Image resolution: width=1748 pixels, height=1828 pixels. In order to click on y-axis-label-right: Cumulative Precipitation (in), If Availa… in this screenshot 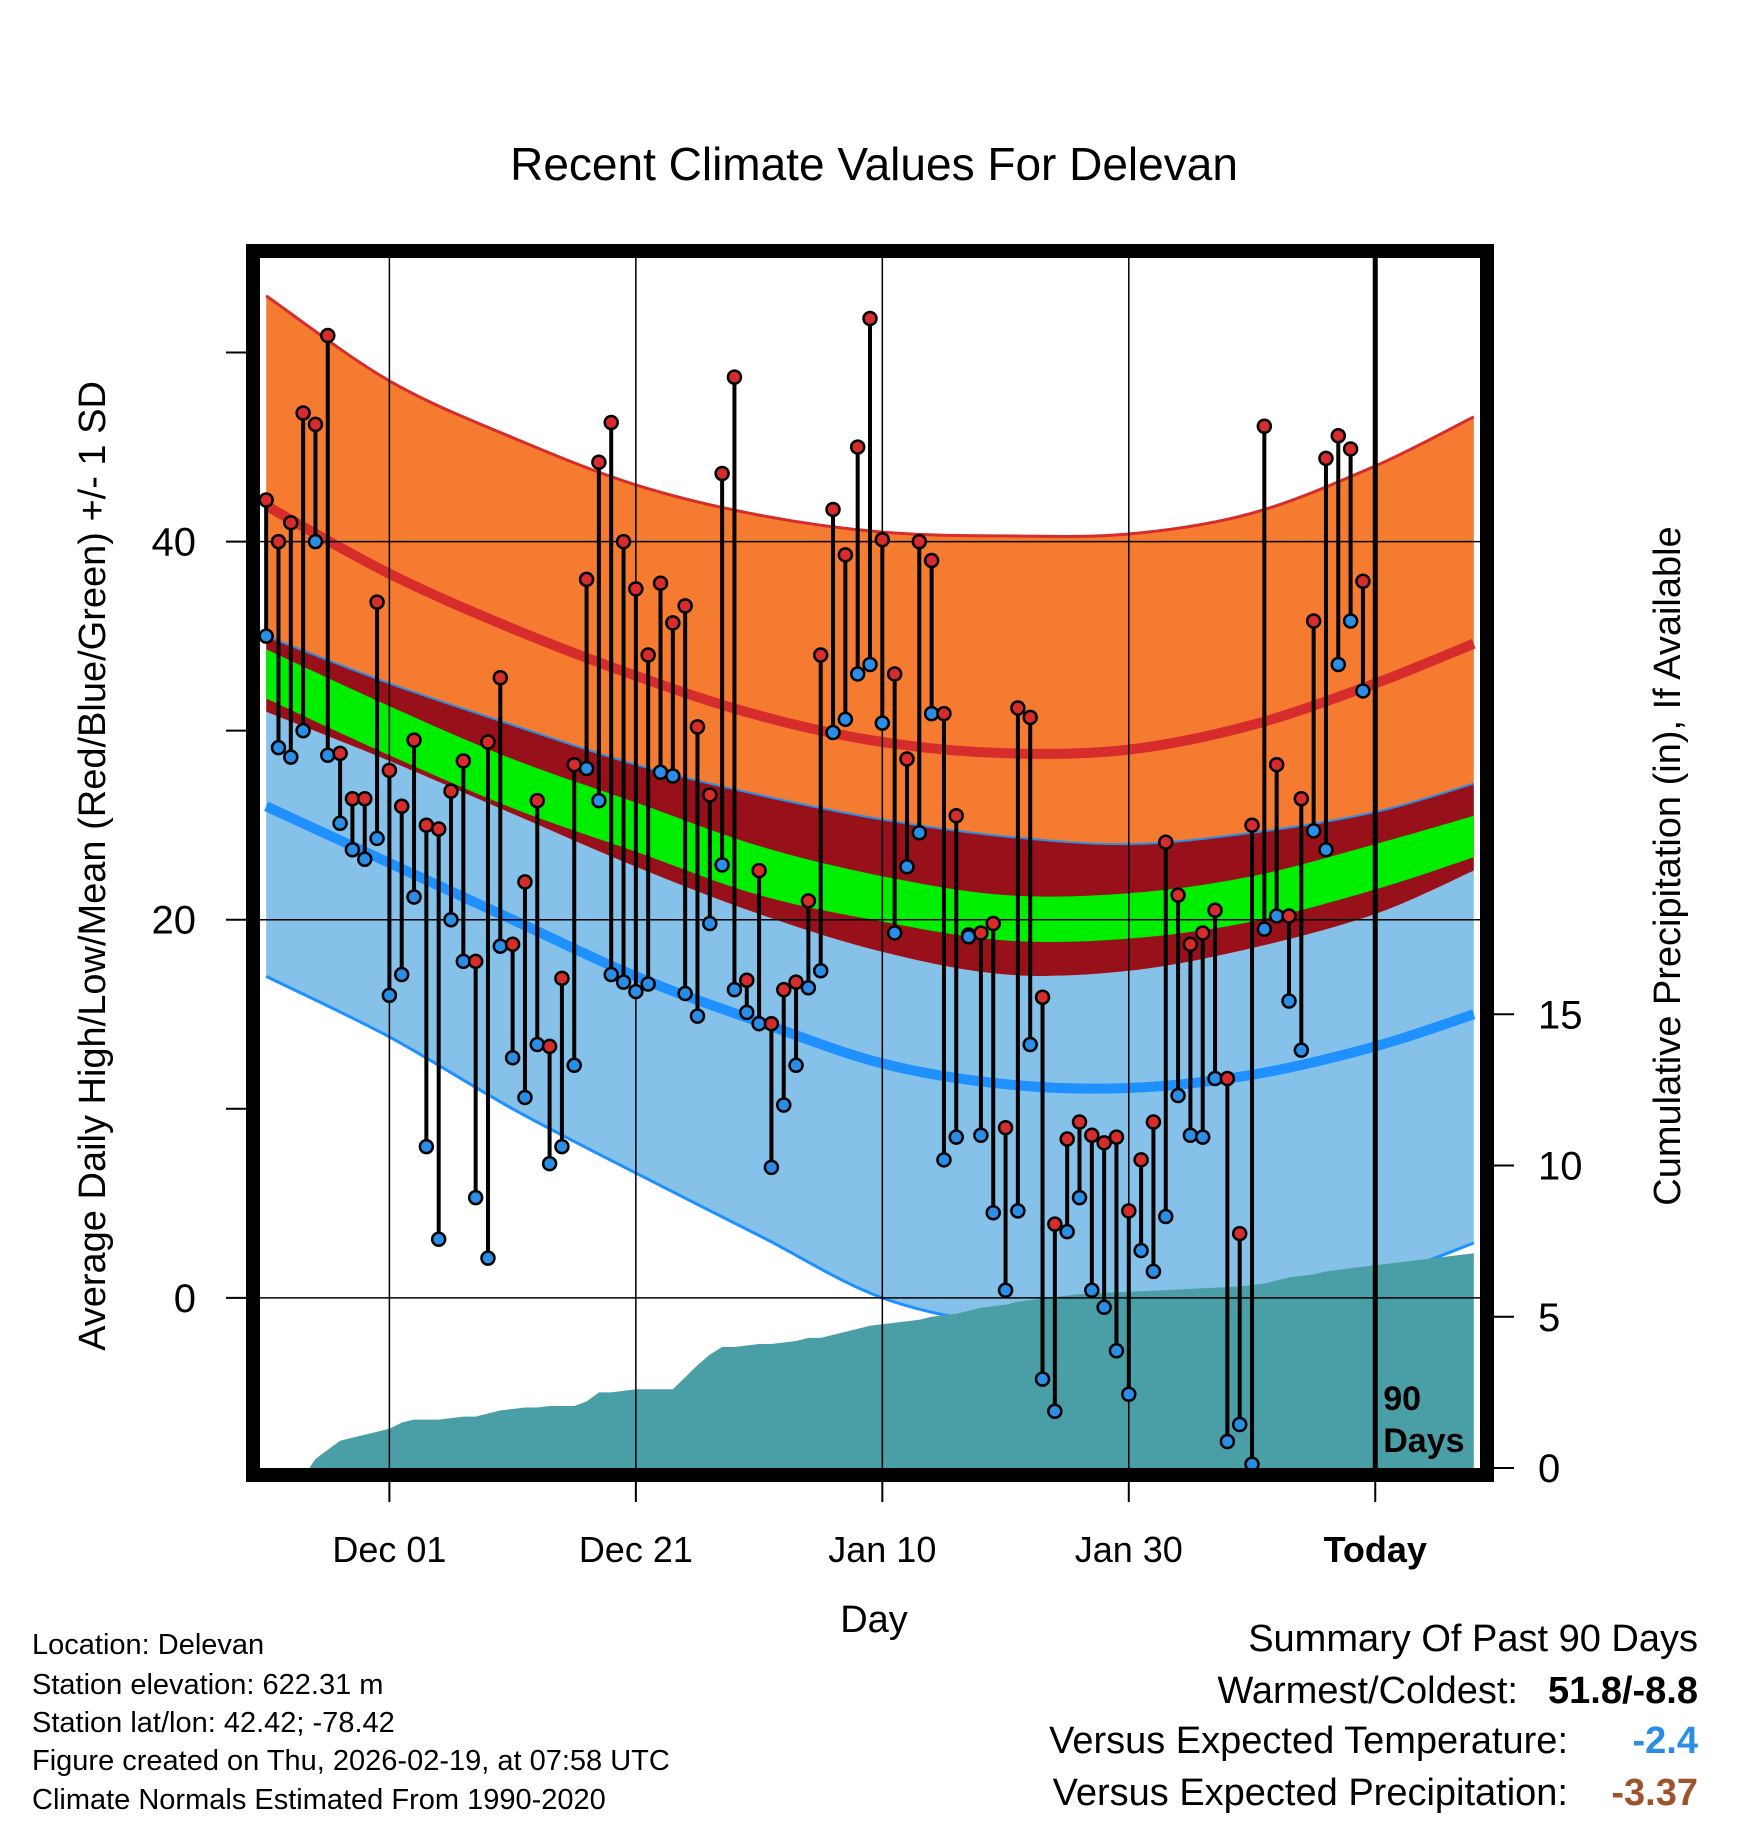, I will do `click(1668, 865)`.